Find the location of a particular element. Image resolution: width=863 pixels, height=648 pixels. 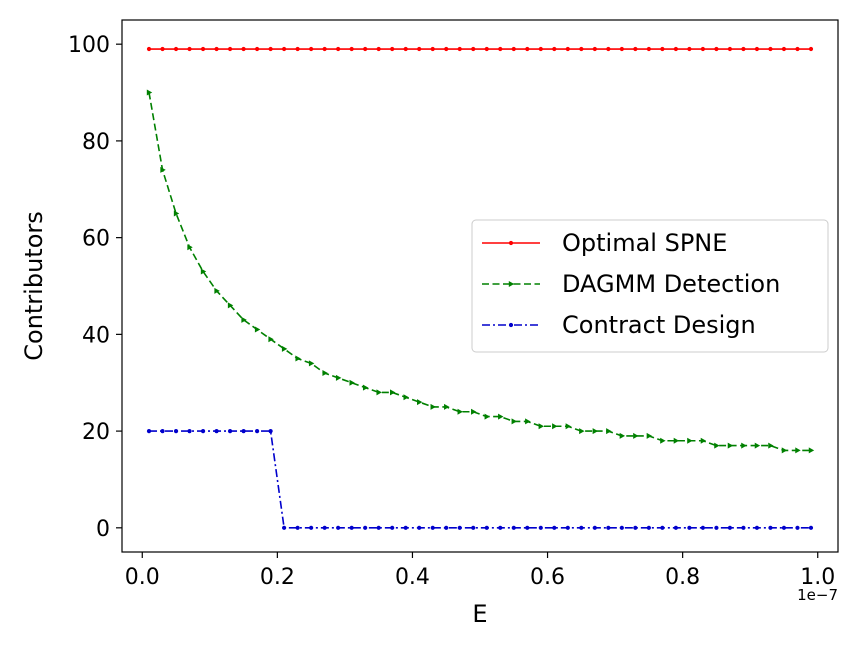

legend-label: Contract Design is located at coordinates (659, 325).